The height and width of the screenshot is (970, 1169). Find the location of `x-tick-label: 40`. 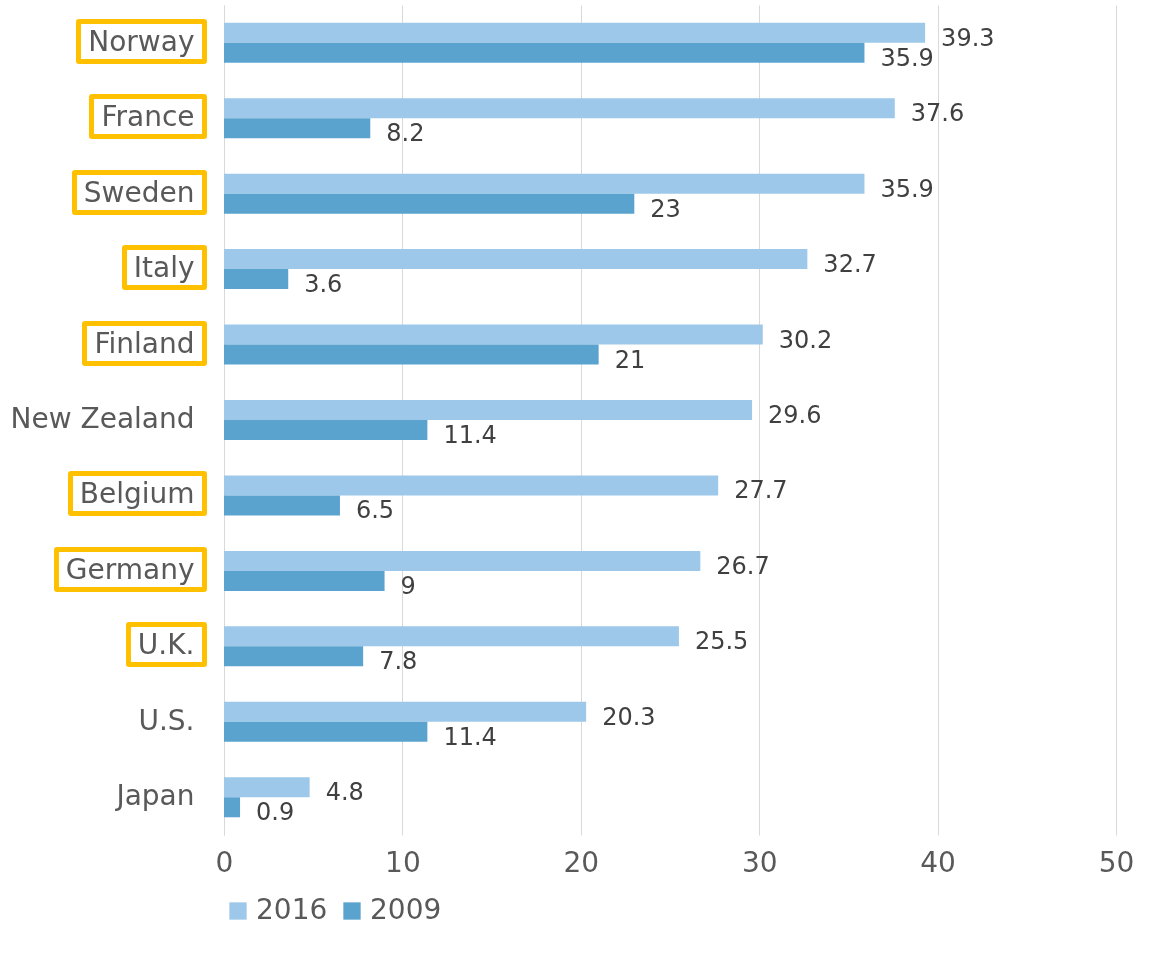

x-tick-label: 40 is located at coordinates (938, 862).